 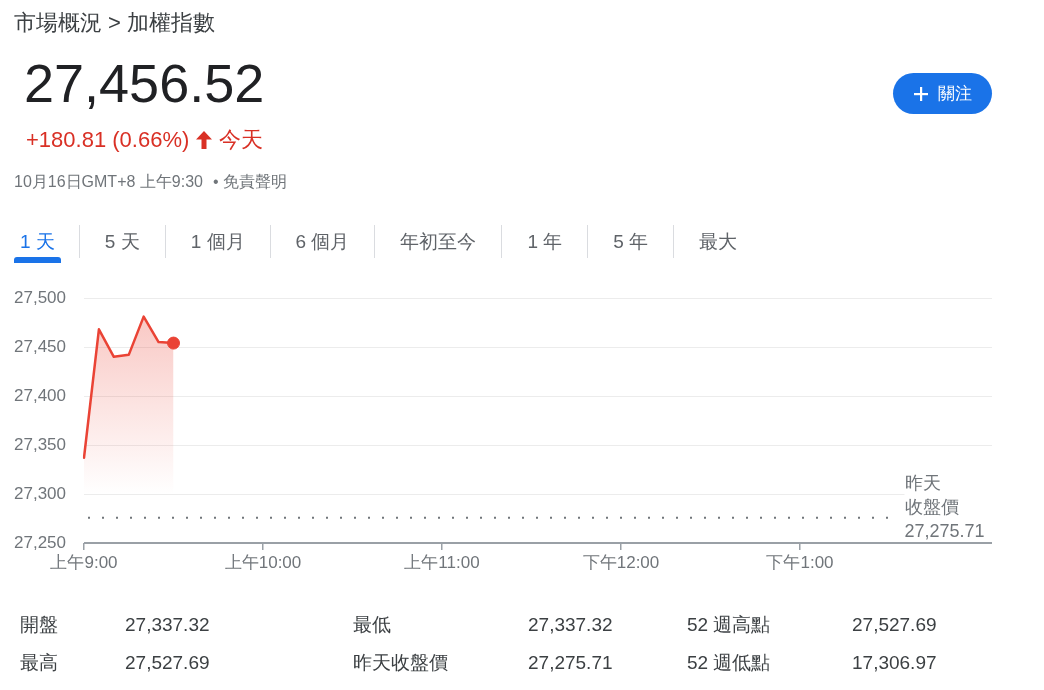 I want to click on text: 1 個月, so click(x=217, y=241).